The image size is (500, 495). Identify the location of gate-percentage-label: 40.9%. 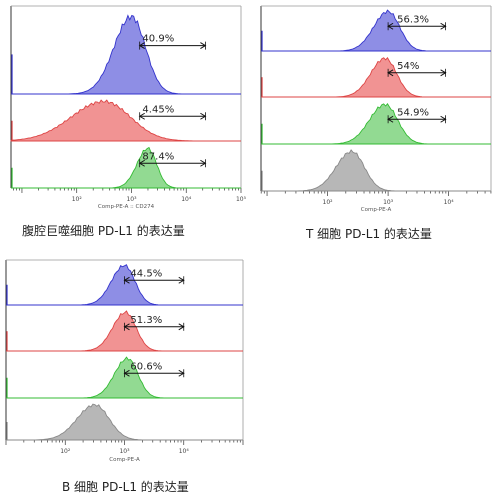
(158, 39).